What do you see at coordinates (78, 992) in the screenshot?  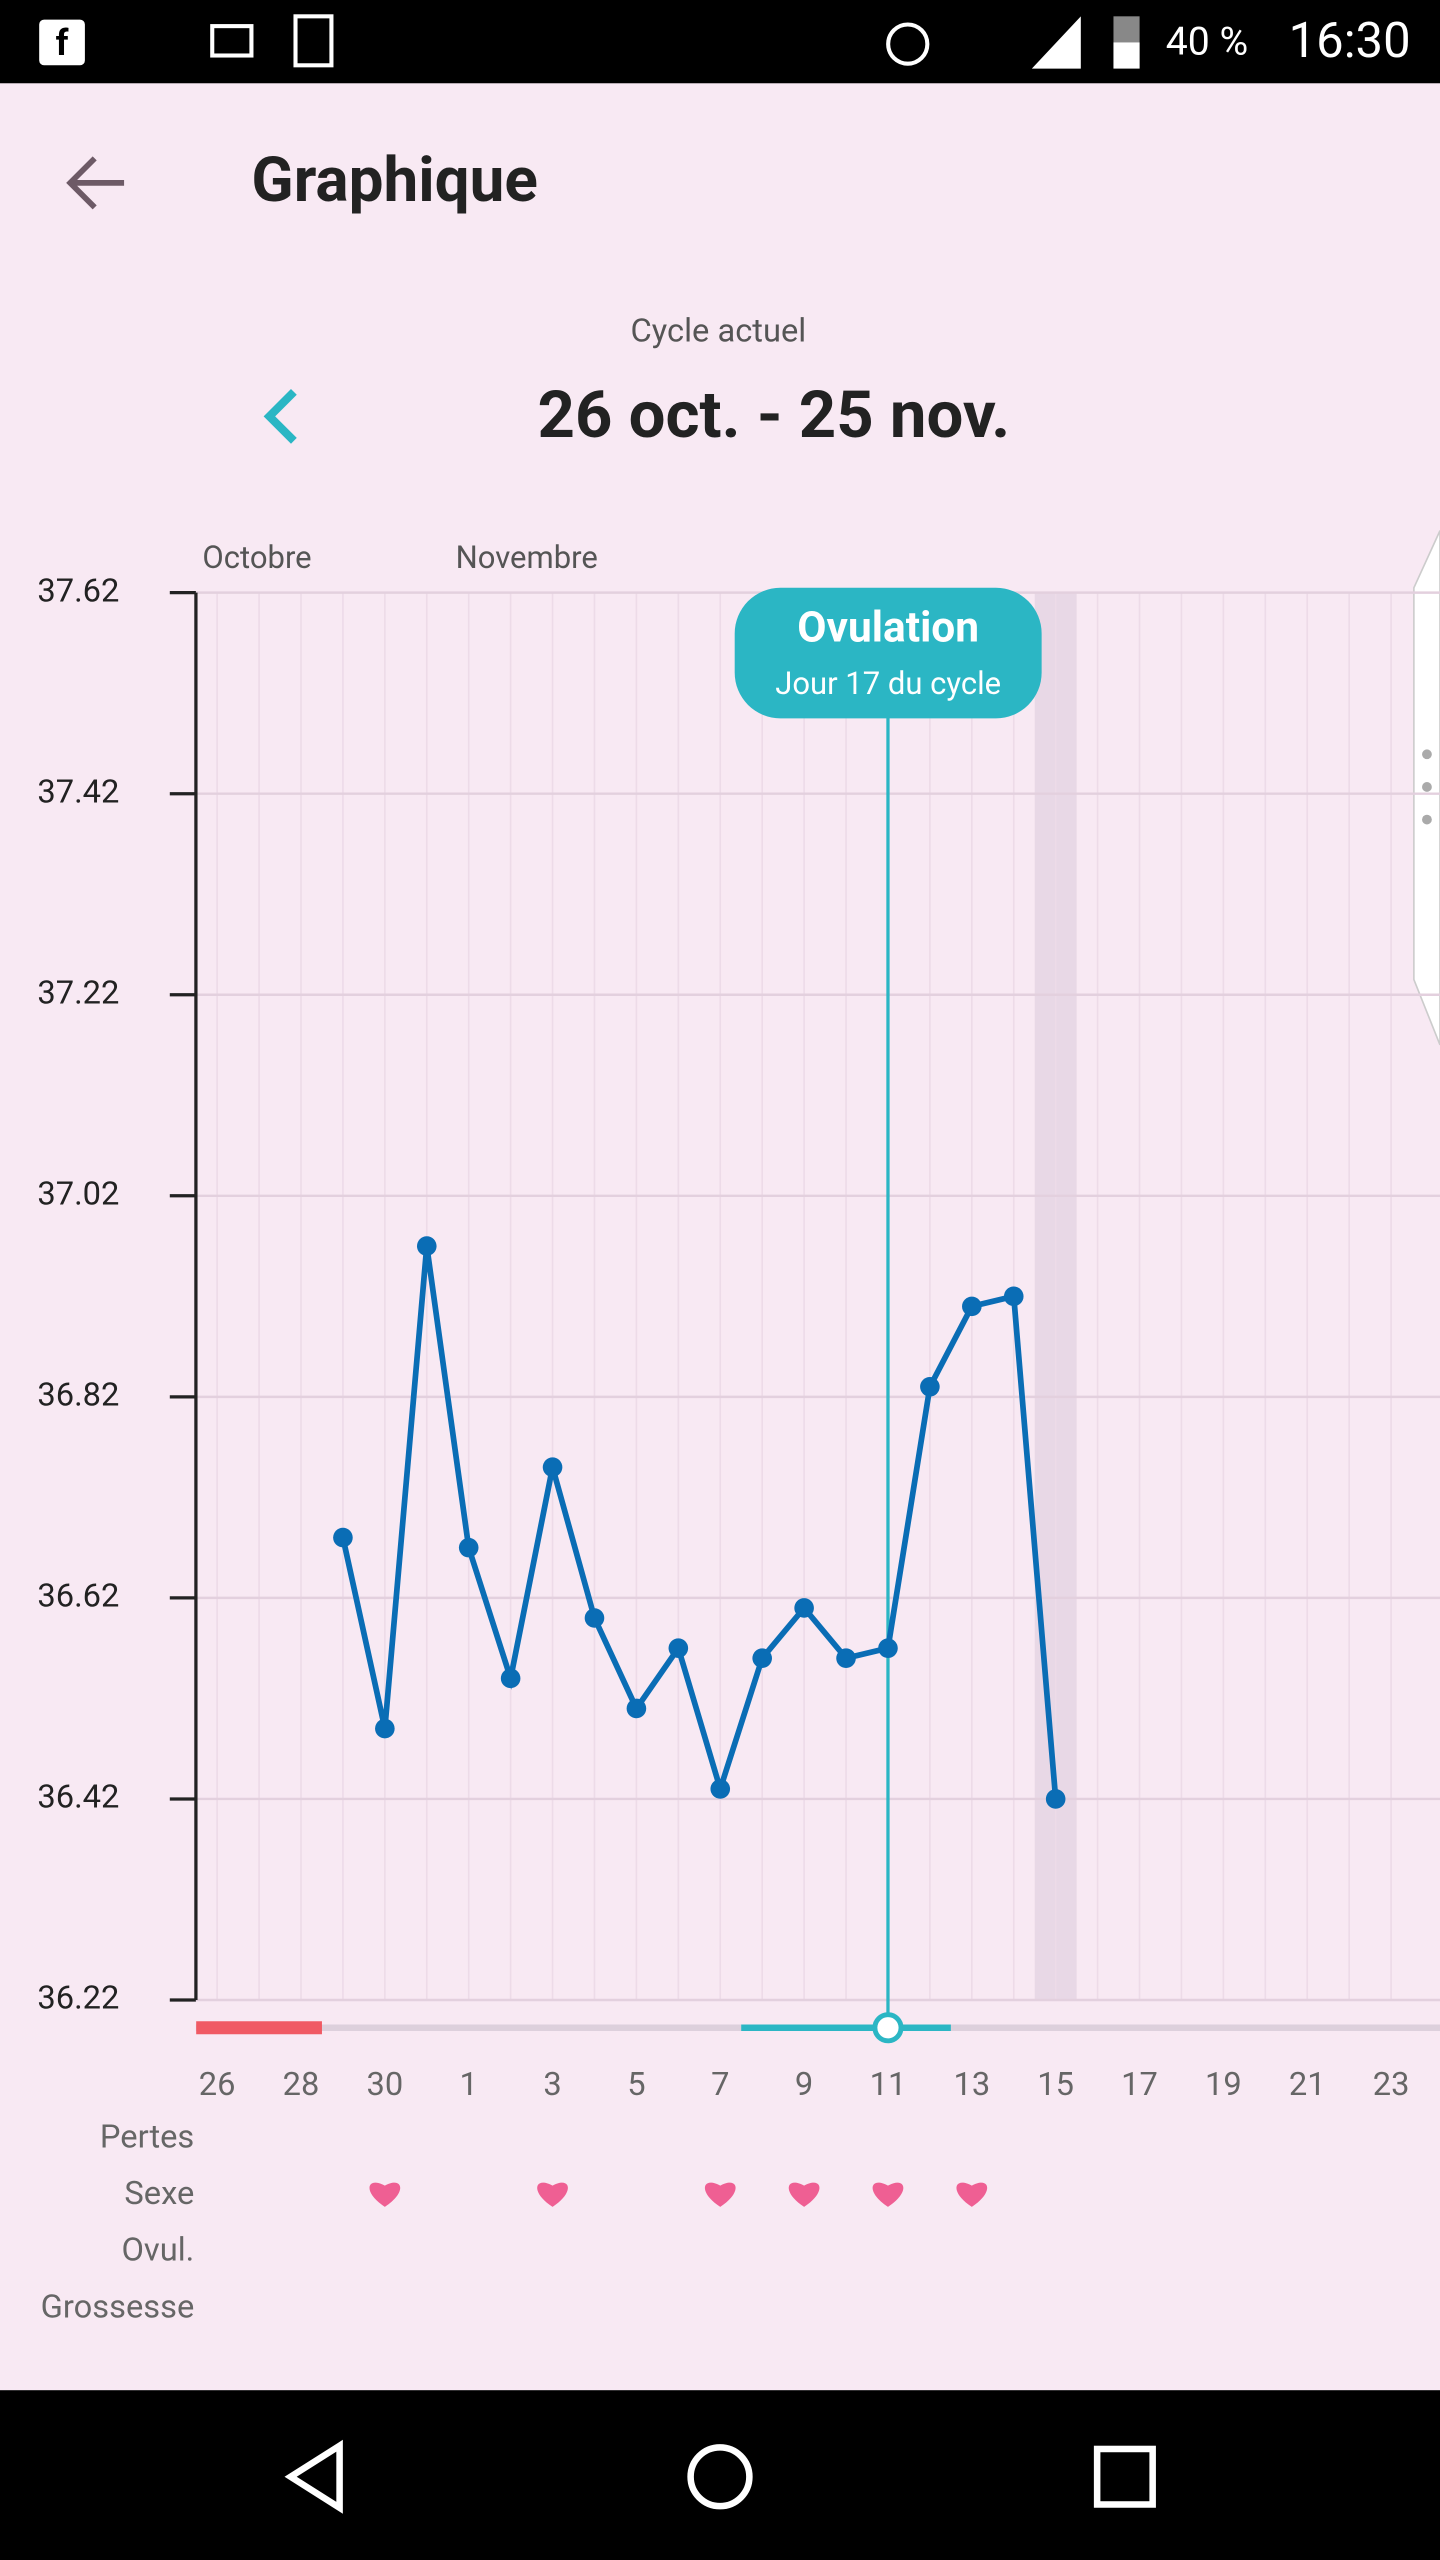 I see `y-tick-label: 37.22` at bounding box center [78, 992].